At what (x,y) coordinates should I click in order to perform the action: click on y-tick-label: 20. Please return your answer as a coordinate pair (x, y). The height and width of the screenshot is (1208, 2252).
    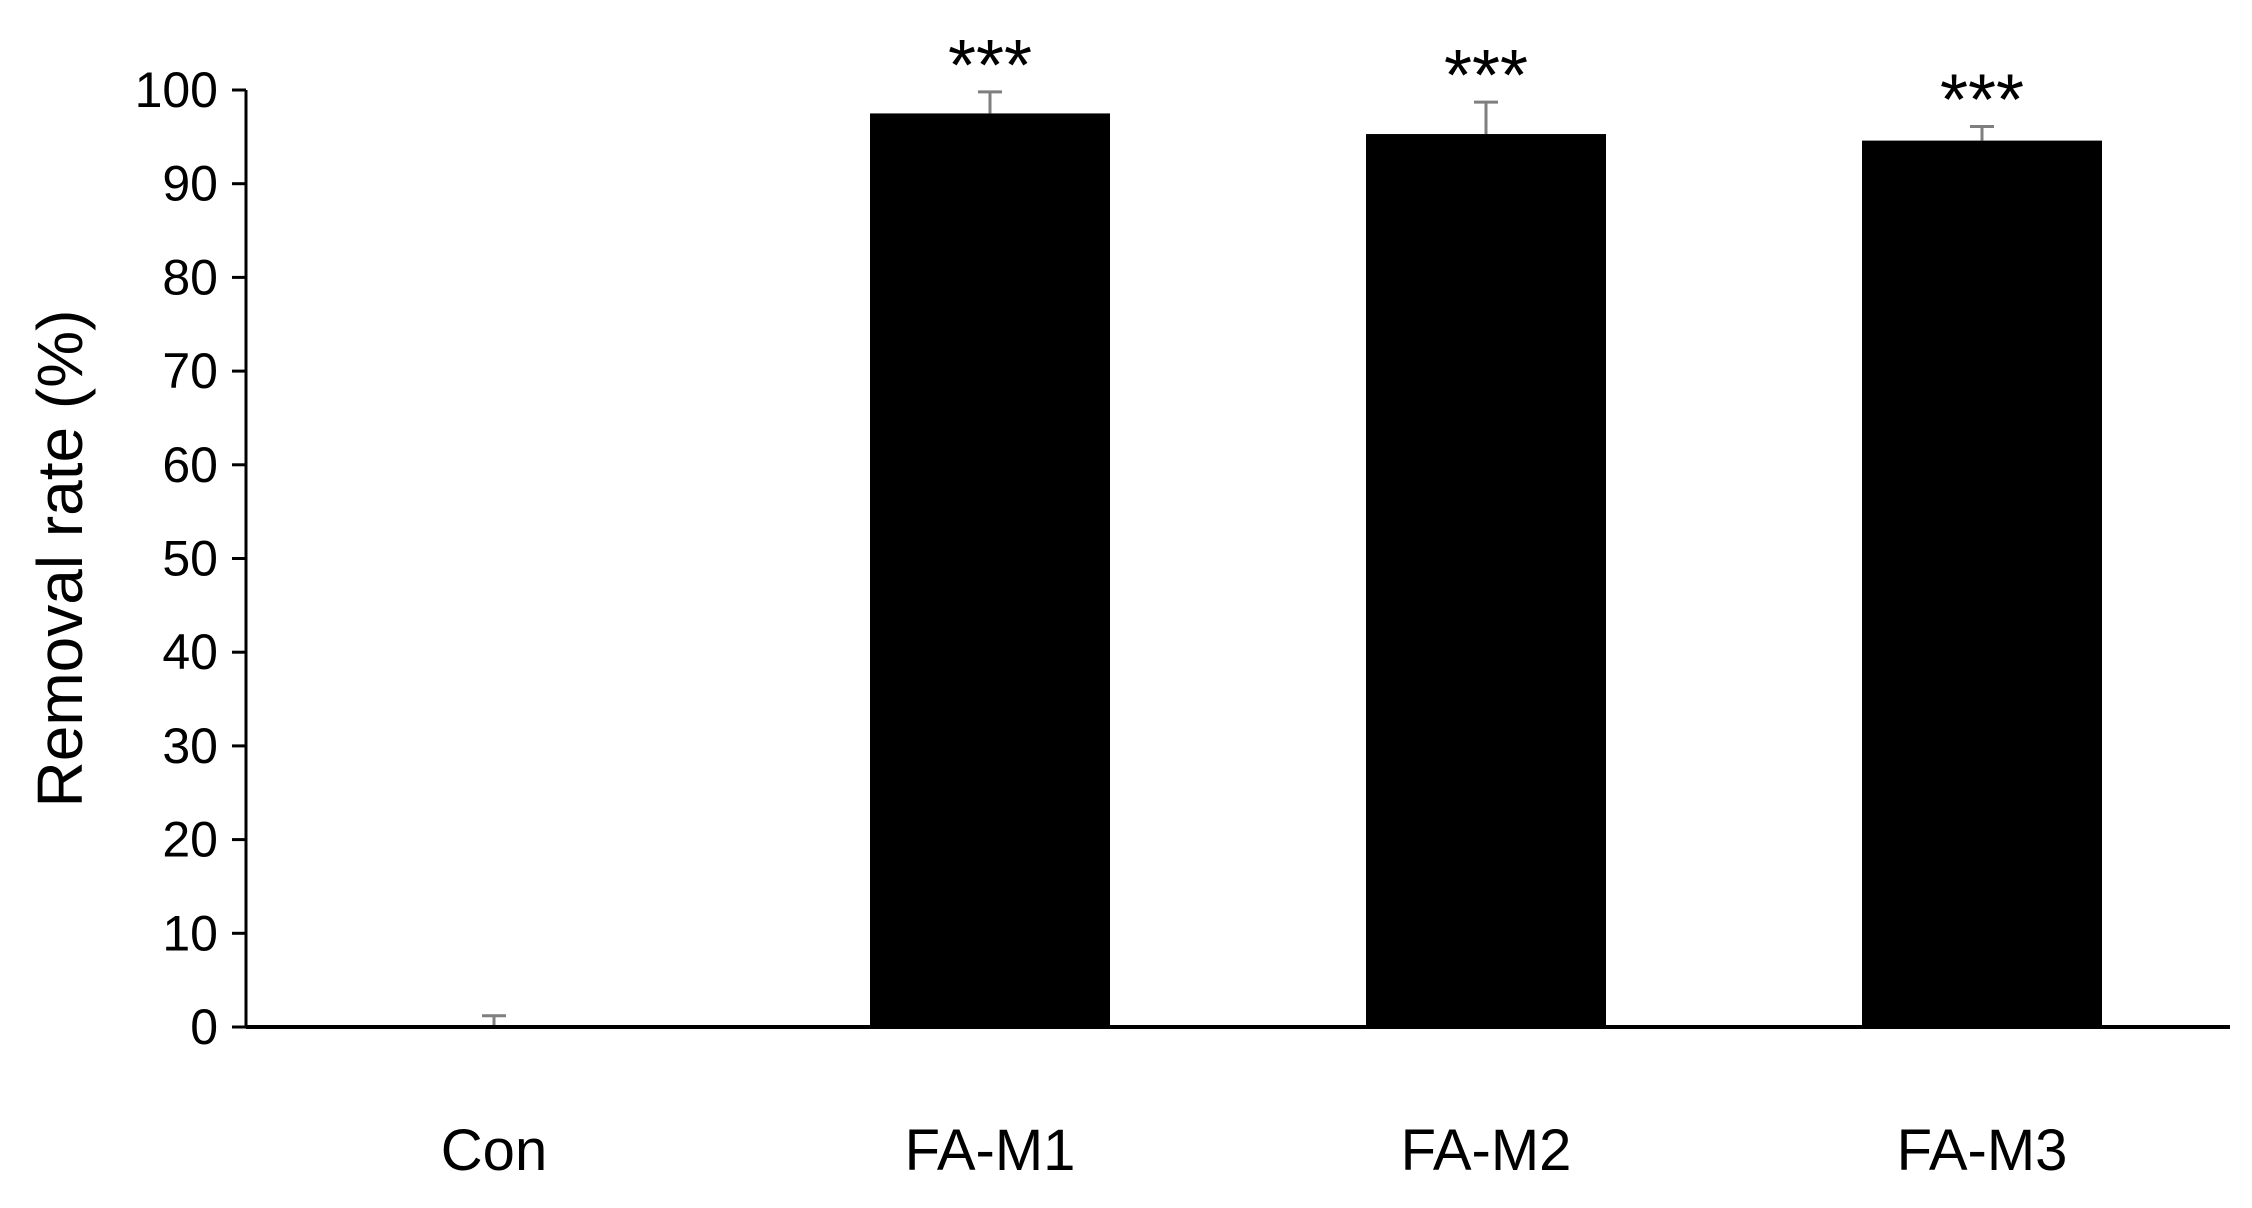
    Looking at the image, I should click on (190, 840).